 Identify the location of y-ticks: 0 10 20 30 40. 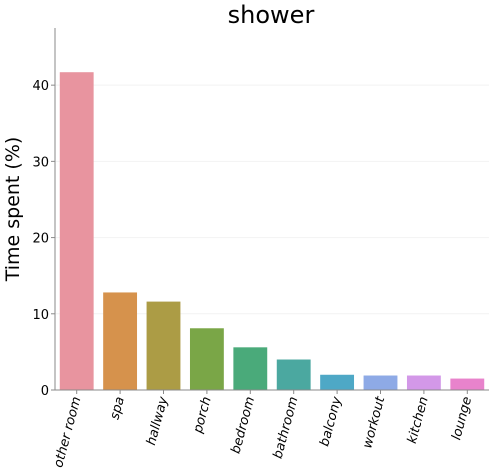
(43, 239).